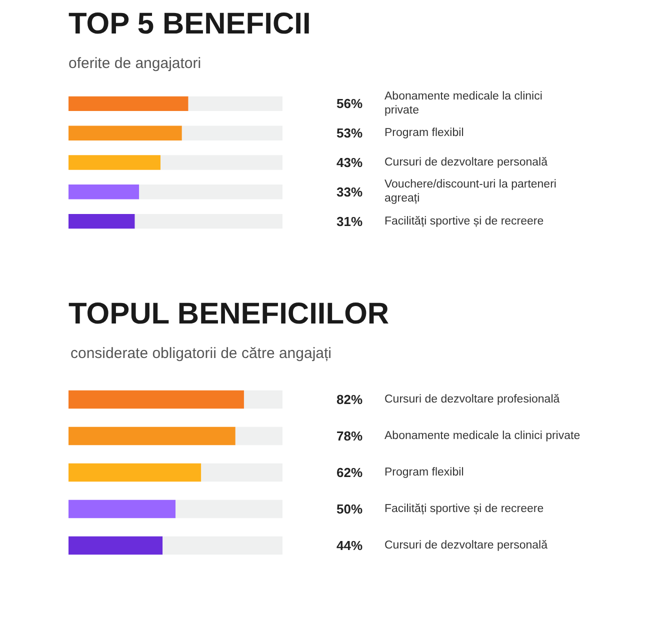 The width and height of the screenshot is (660, 625). I want to click on data-label: 50%, so click(349, 508).